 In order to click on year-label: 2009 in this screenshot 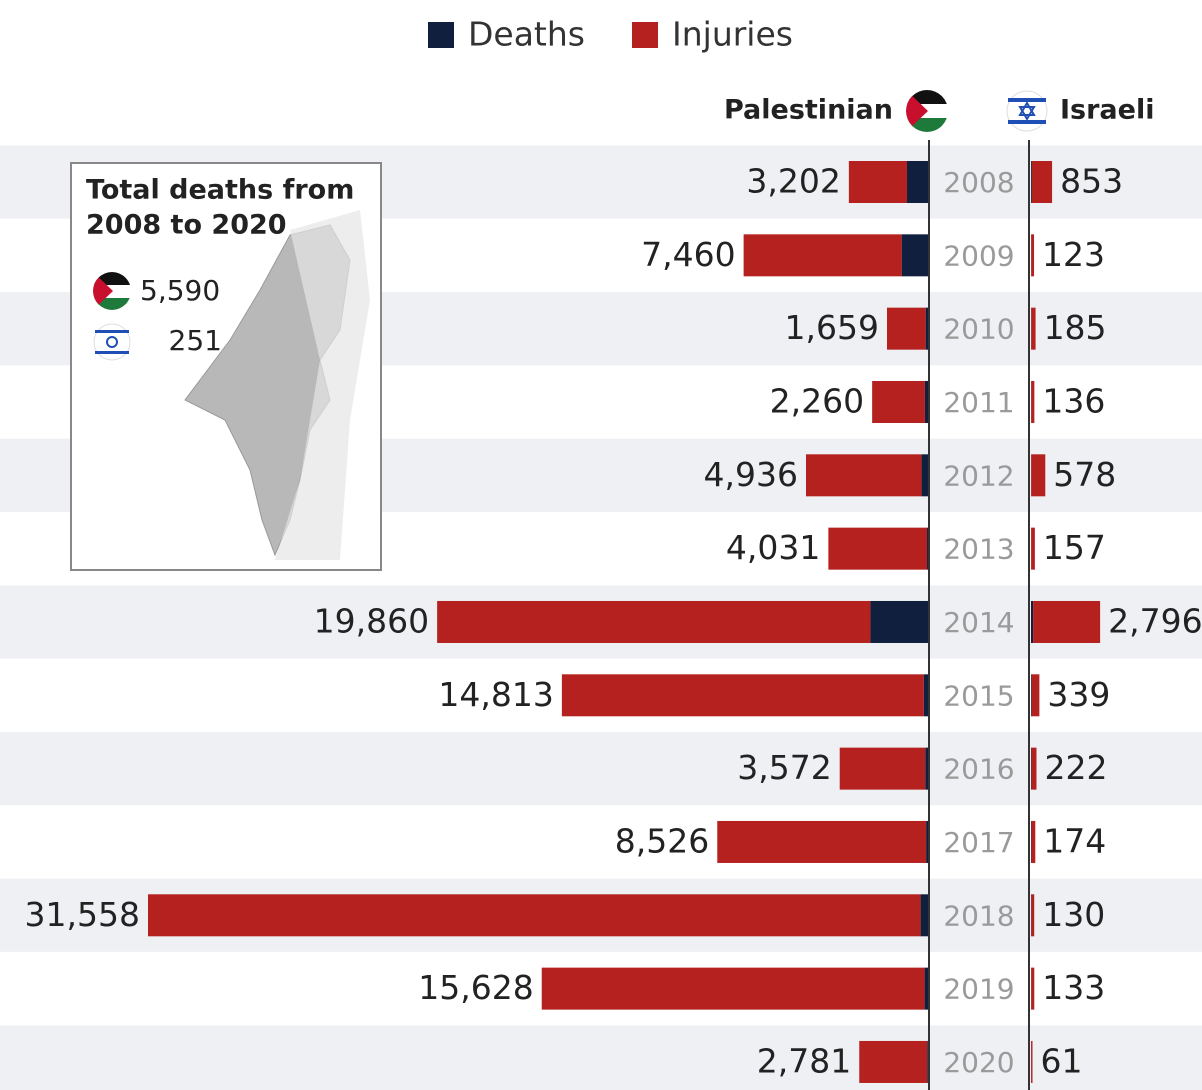, I will do `click(978, 255)`.